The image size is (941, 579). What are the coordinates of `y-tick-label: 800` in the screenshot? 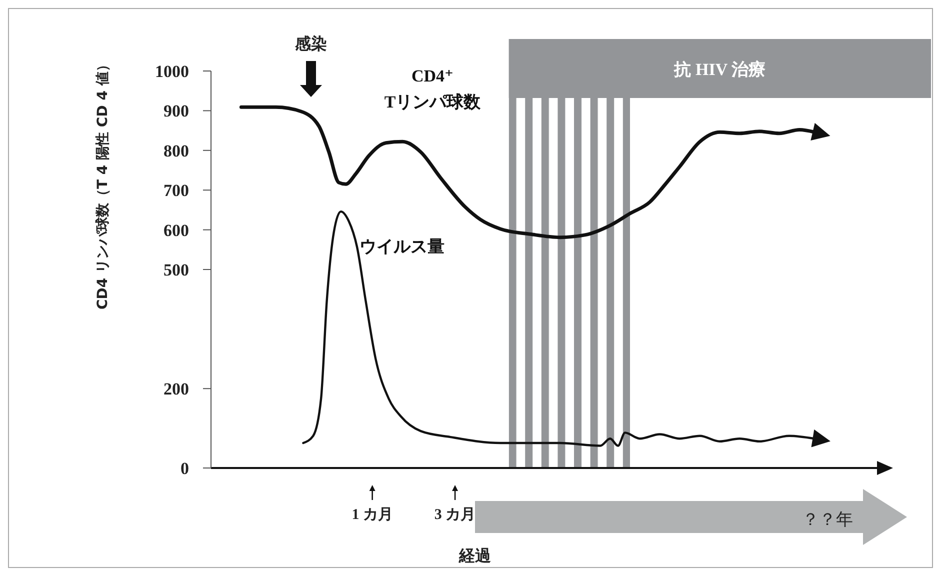 It's located at (176, 150).